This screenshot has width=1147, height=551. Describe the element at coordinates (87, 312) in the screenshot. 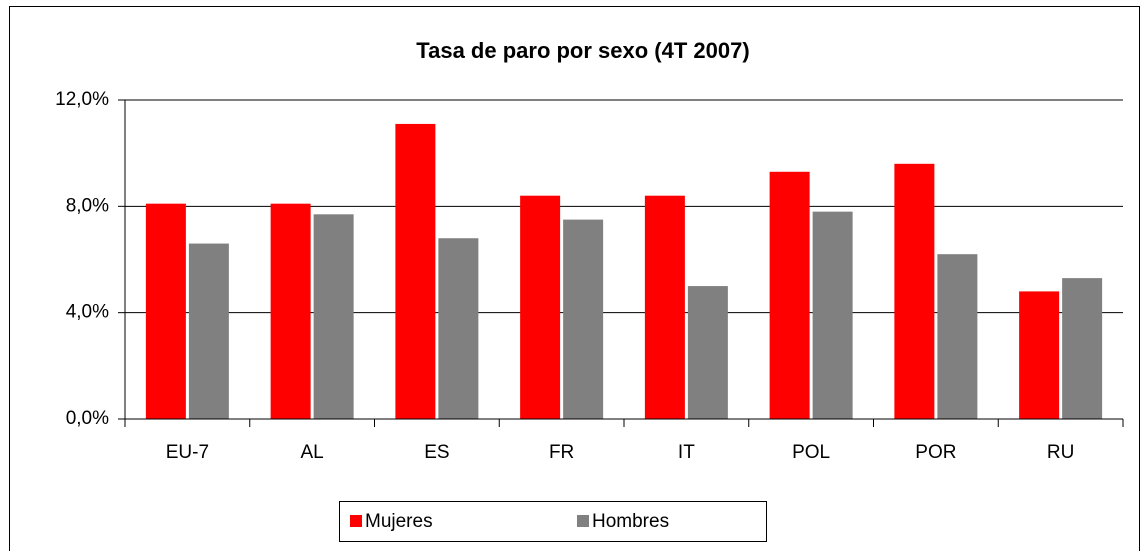

I see `y-tick-label: 4,0%` at that location.